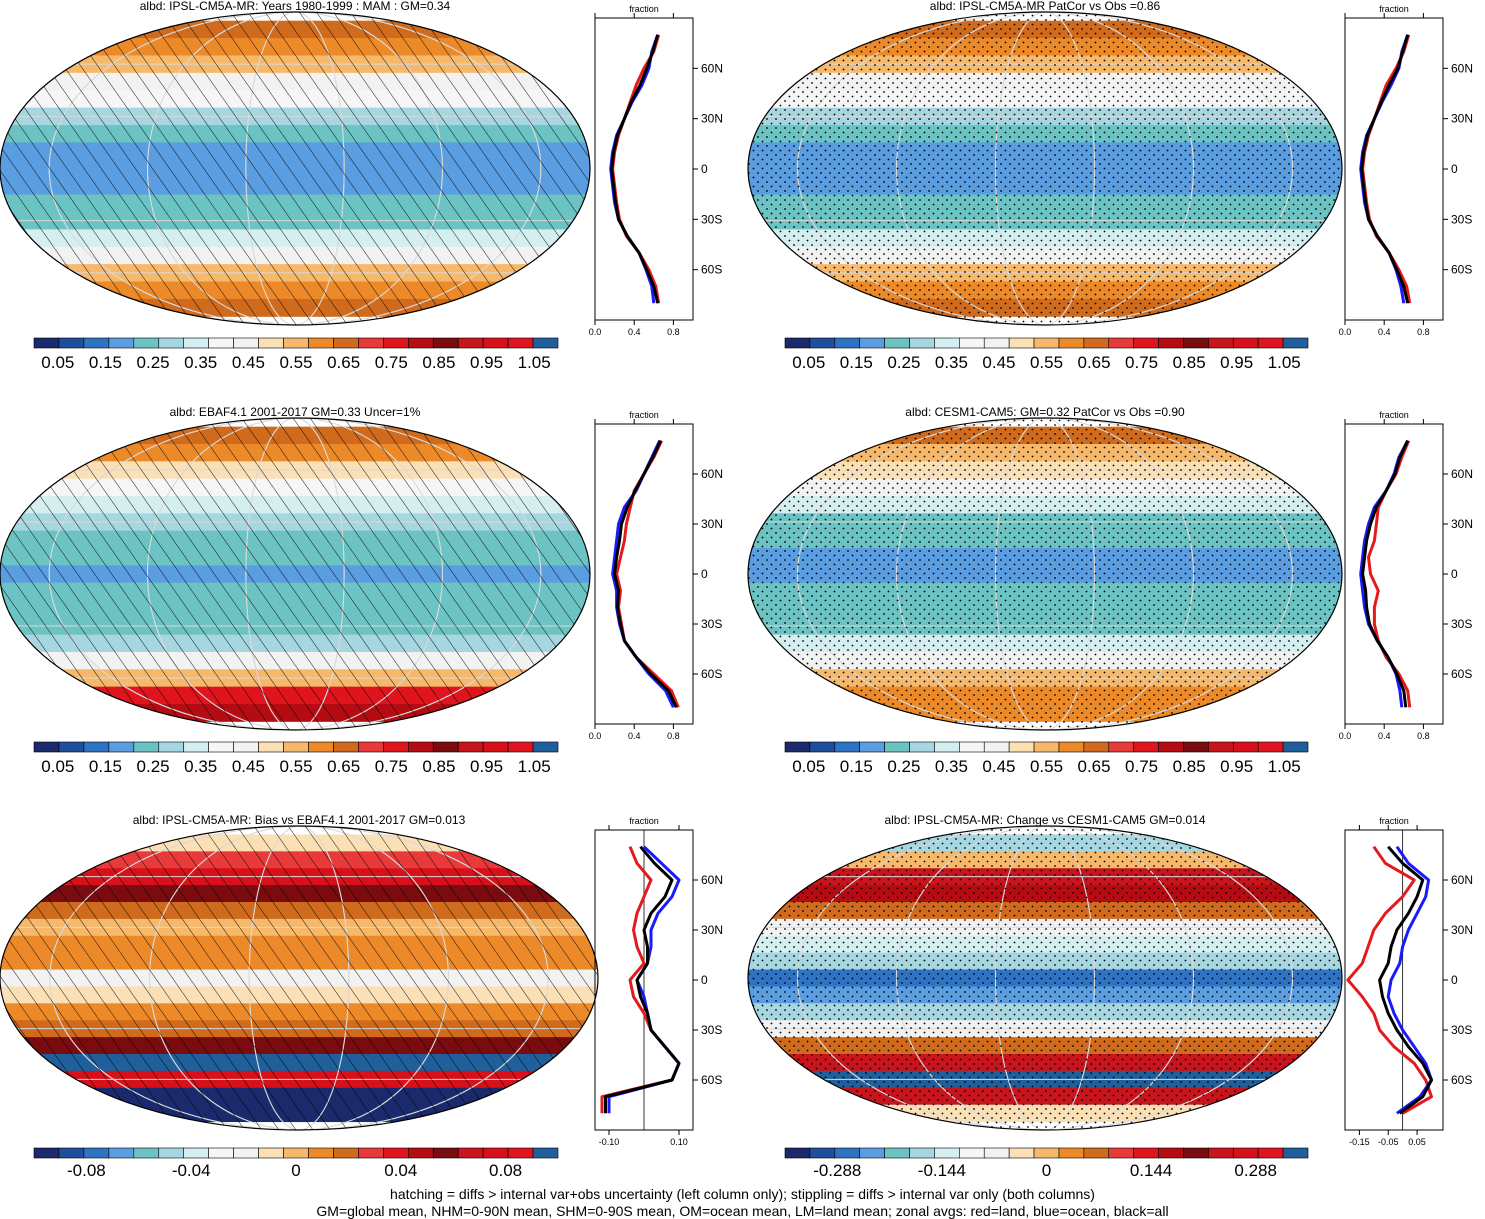 The width and height of the screenshot is (1485, 1219). What do you see at coordinates (295, 412) in the screenshot?
I see `panel-title: albd: EBAF4.1 2001-2017 GM=0.33 Uncer=1%` at bounding box center [295, 412].